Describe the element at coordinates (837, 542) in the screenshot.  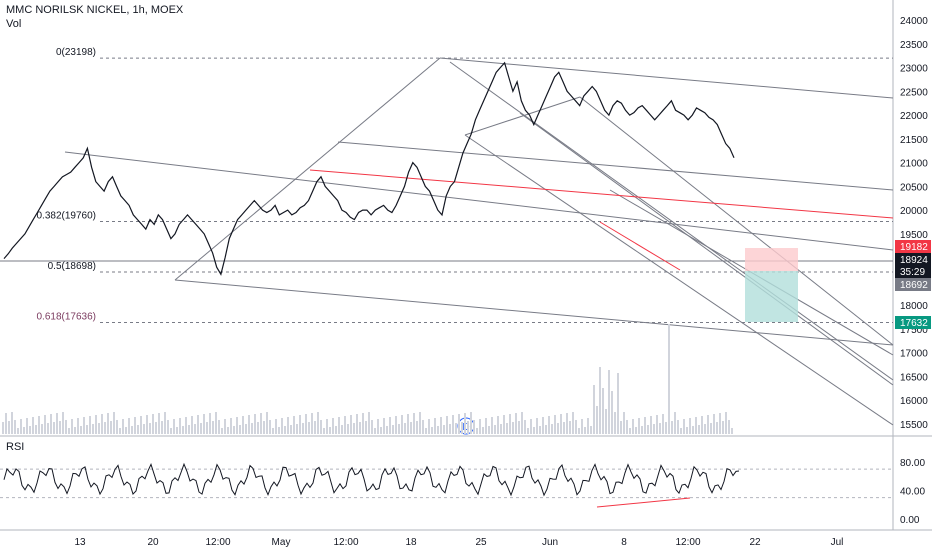
I see `x-tick-label: Jul` at that location.